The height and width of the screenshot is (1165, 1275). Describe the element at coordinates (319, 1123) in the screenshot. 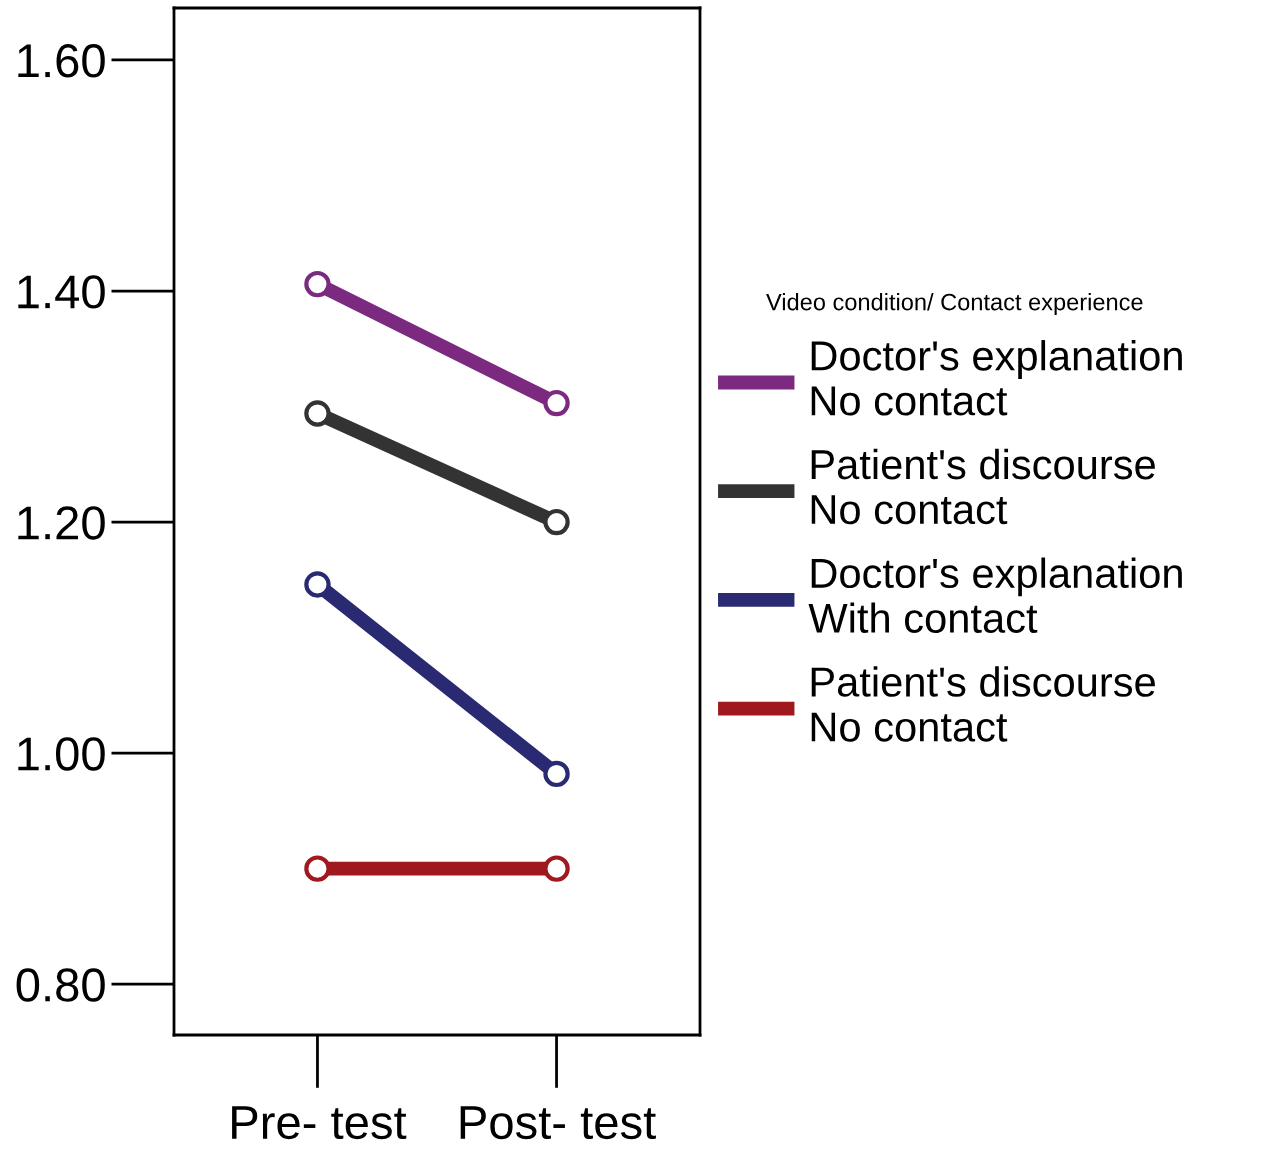

I see `x-tick-label: Pre- test` at that location.